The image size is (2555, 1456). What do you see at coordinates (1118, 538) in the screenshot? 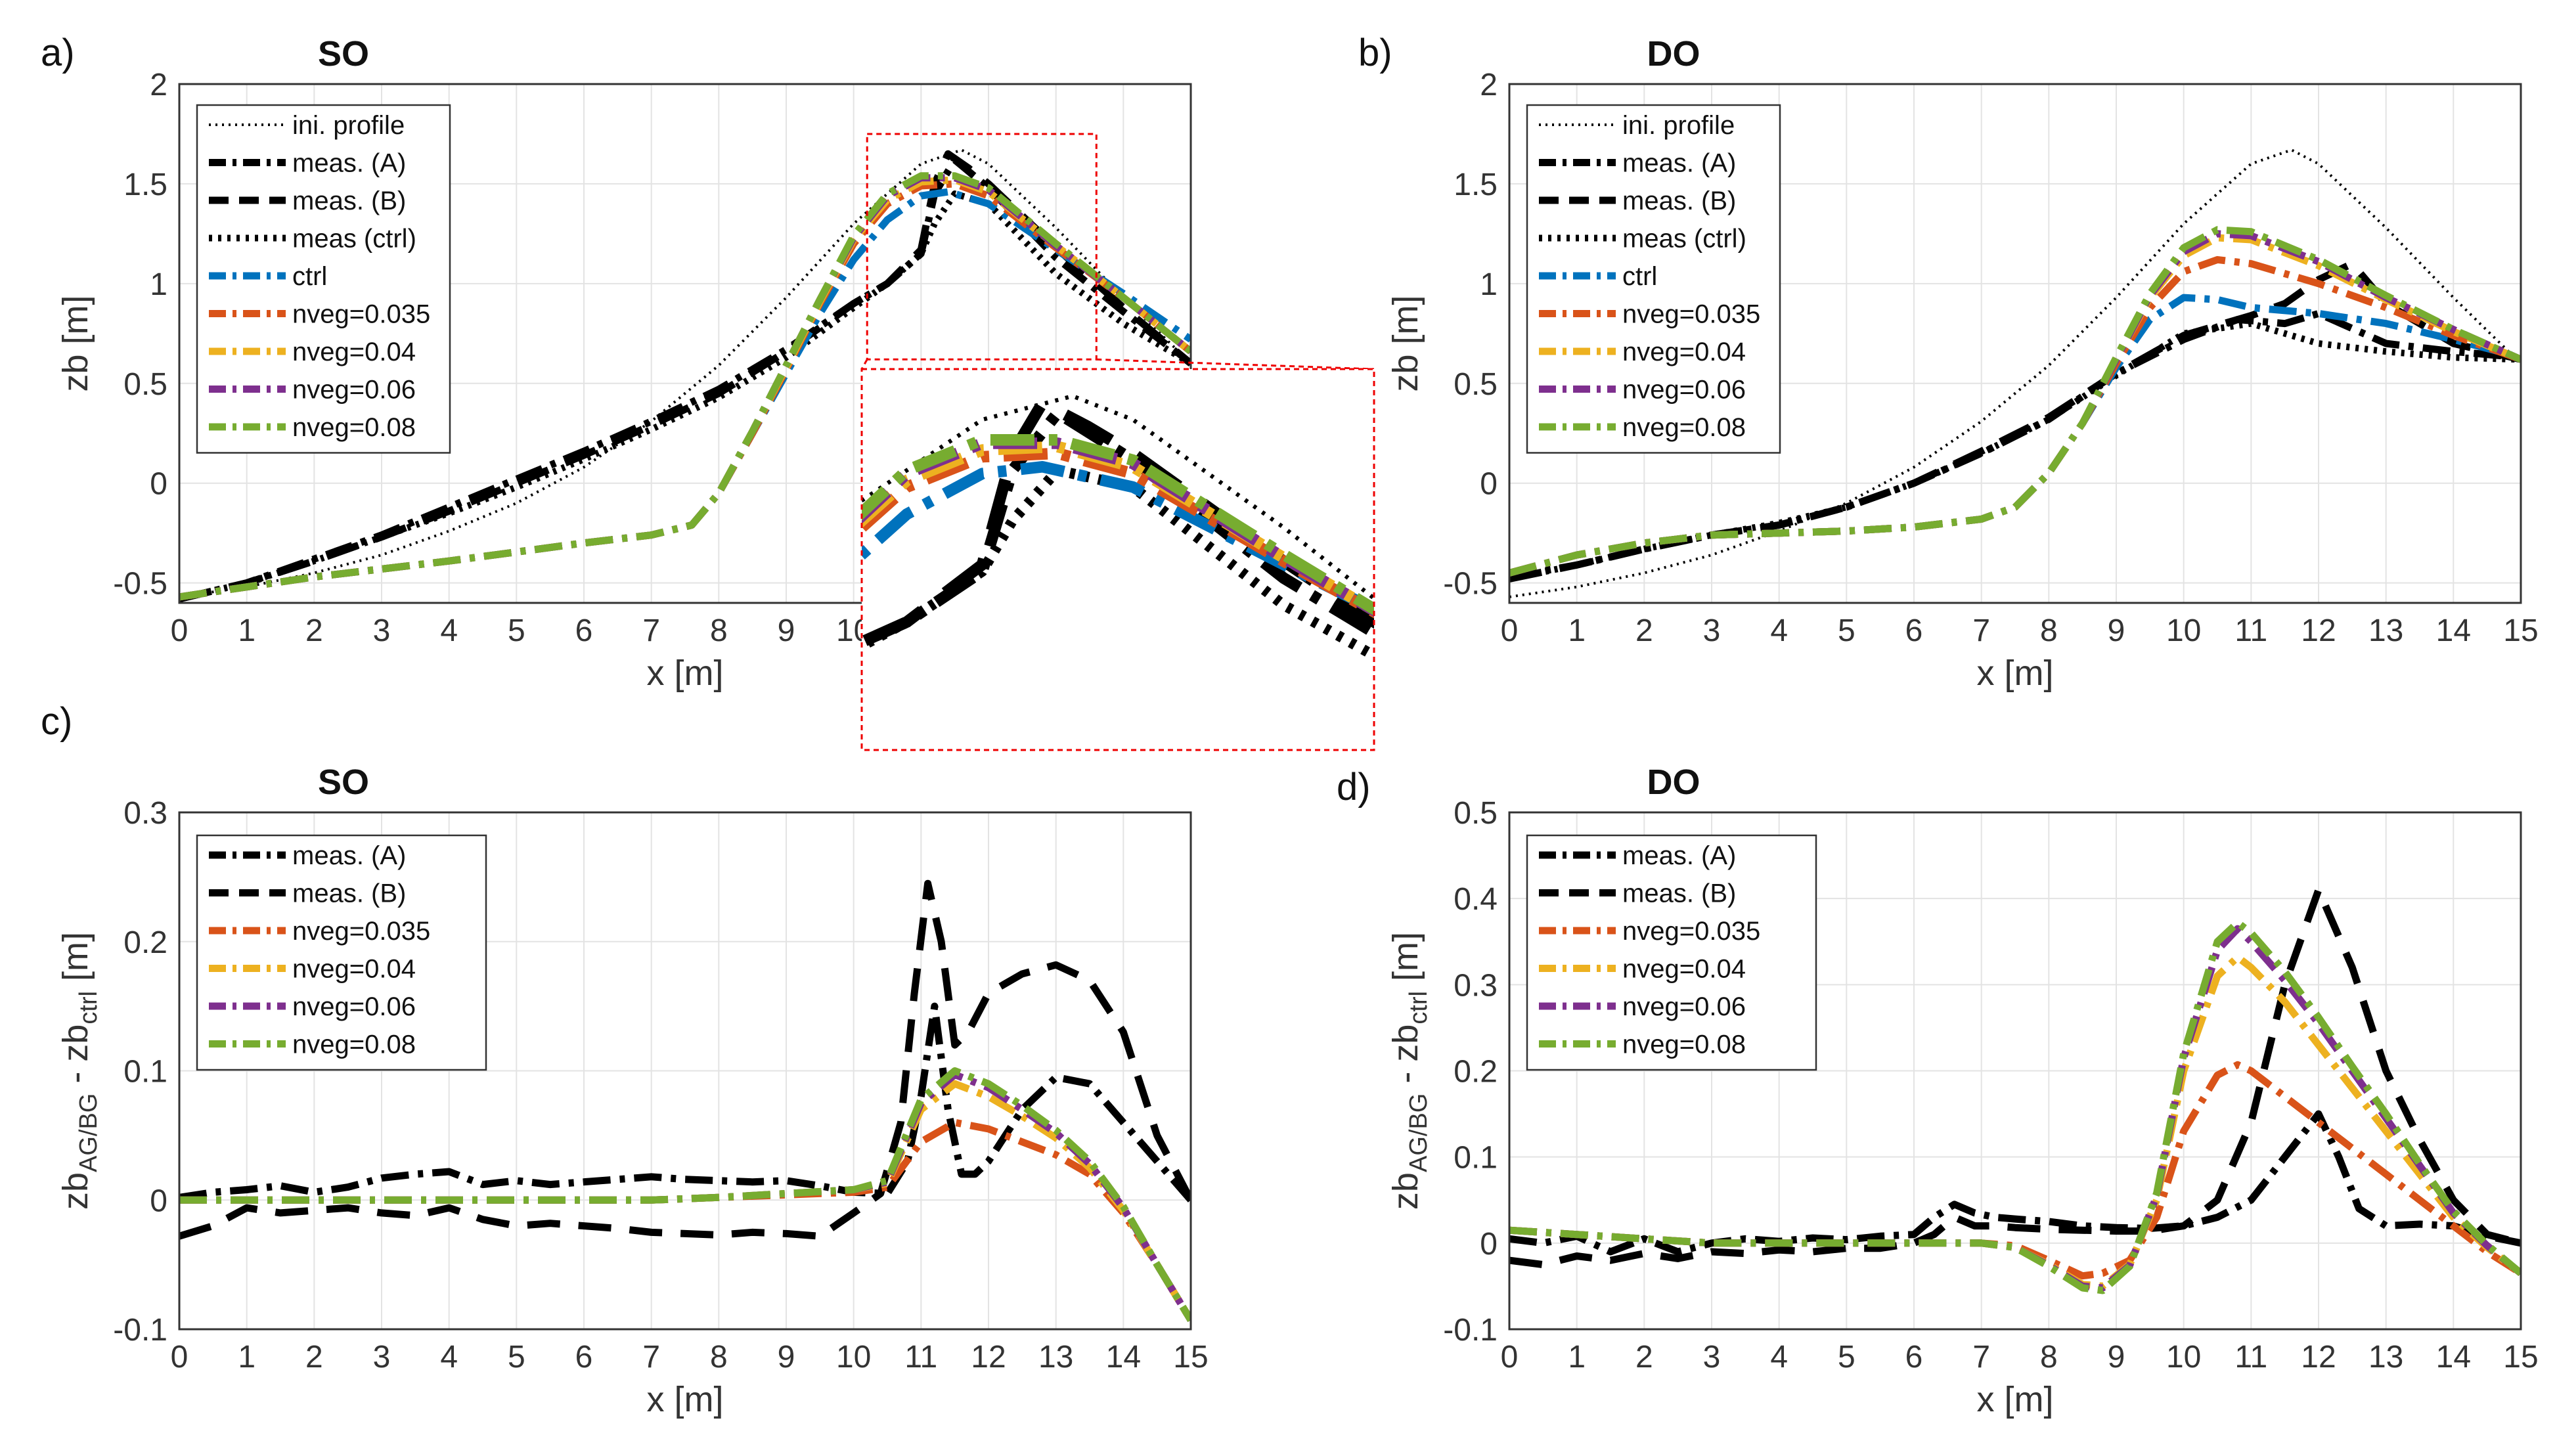
I see `inset-line-ctrl` at bounding box center [1118, 538].